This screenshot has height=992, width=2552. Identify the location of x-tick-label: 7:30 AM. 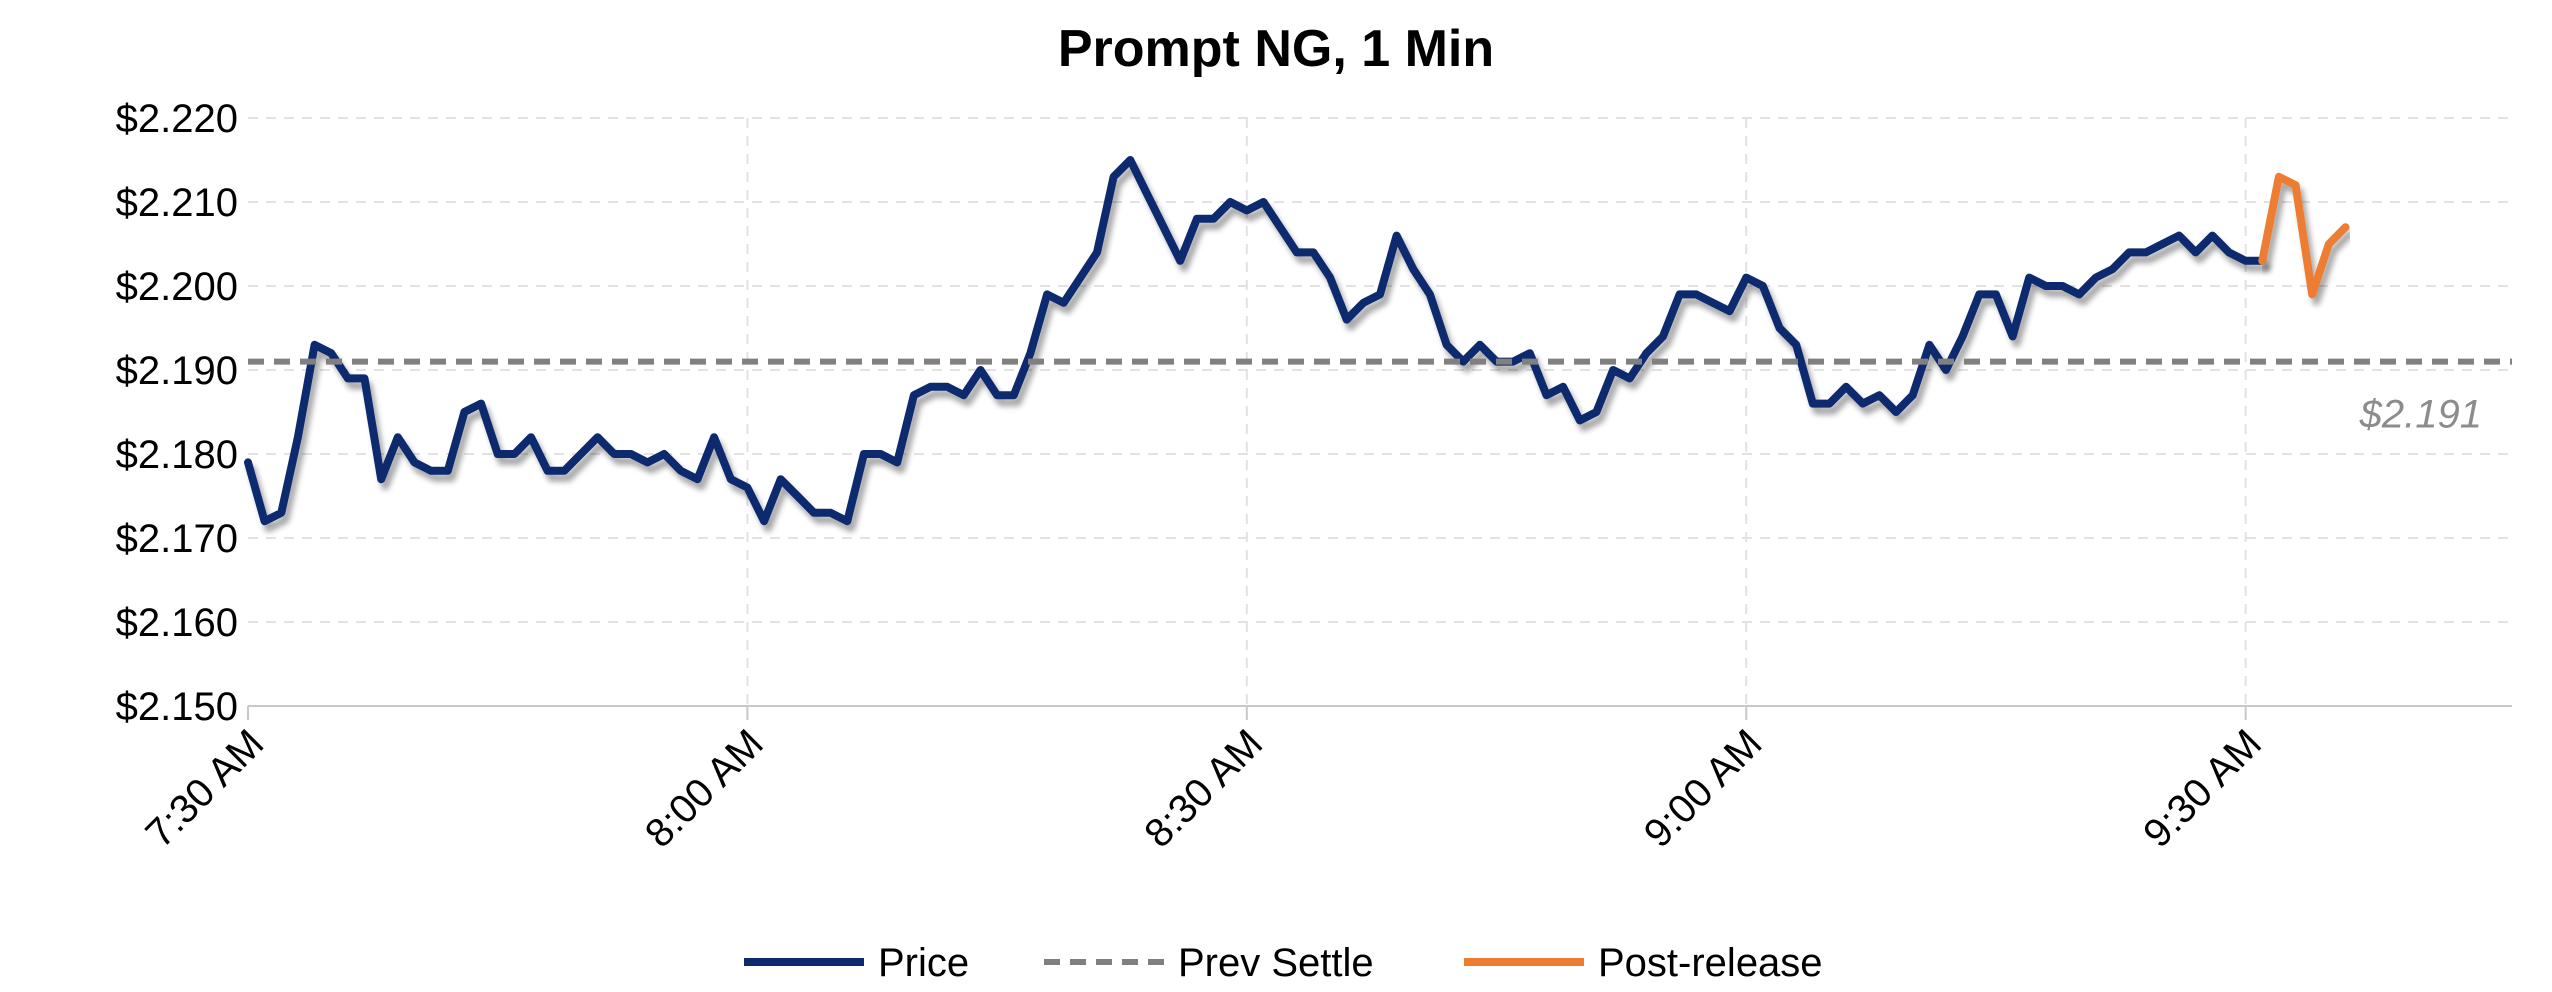
(204, 788).